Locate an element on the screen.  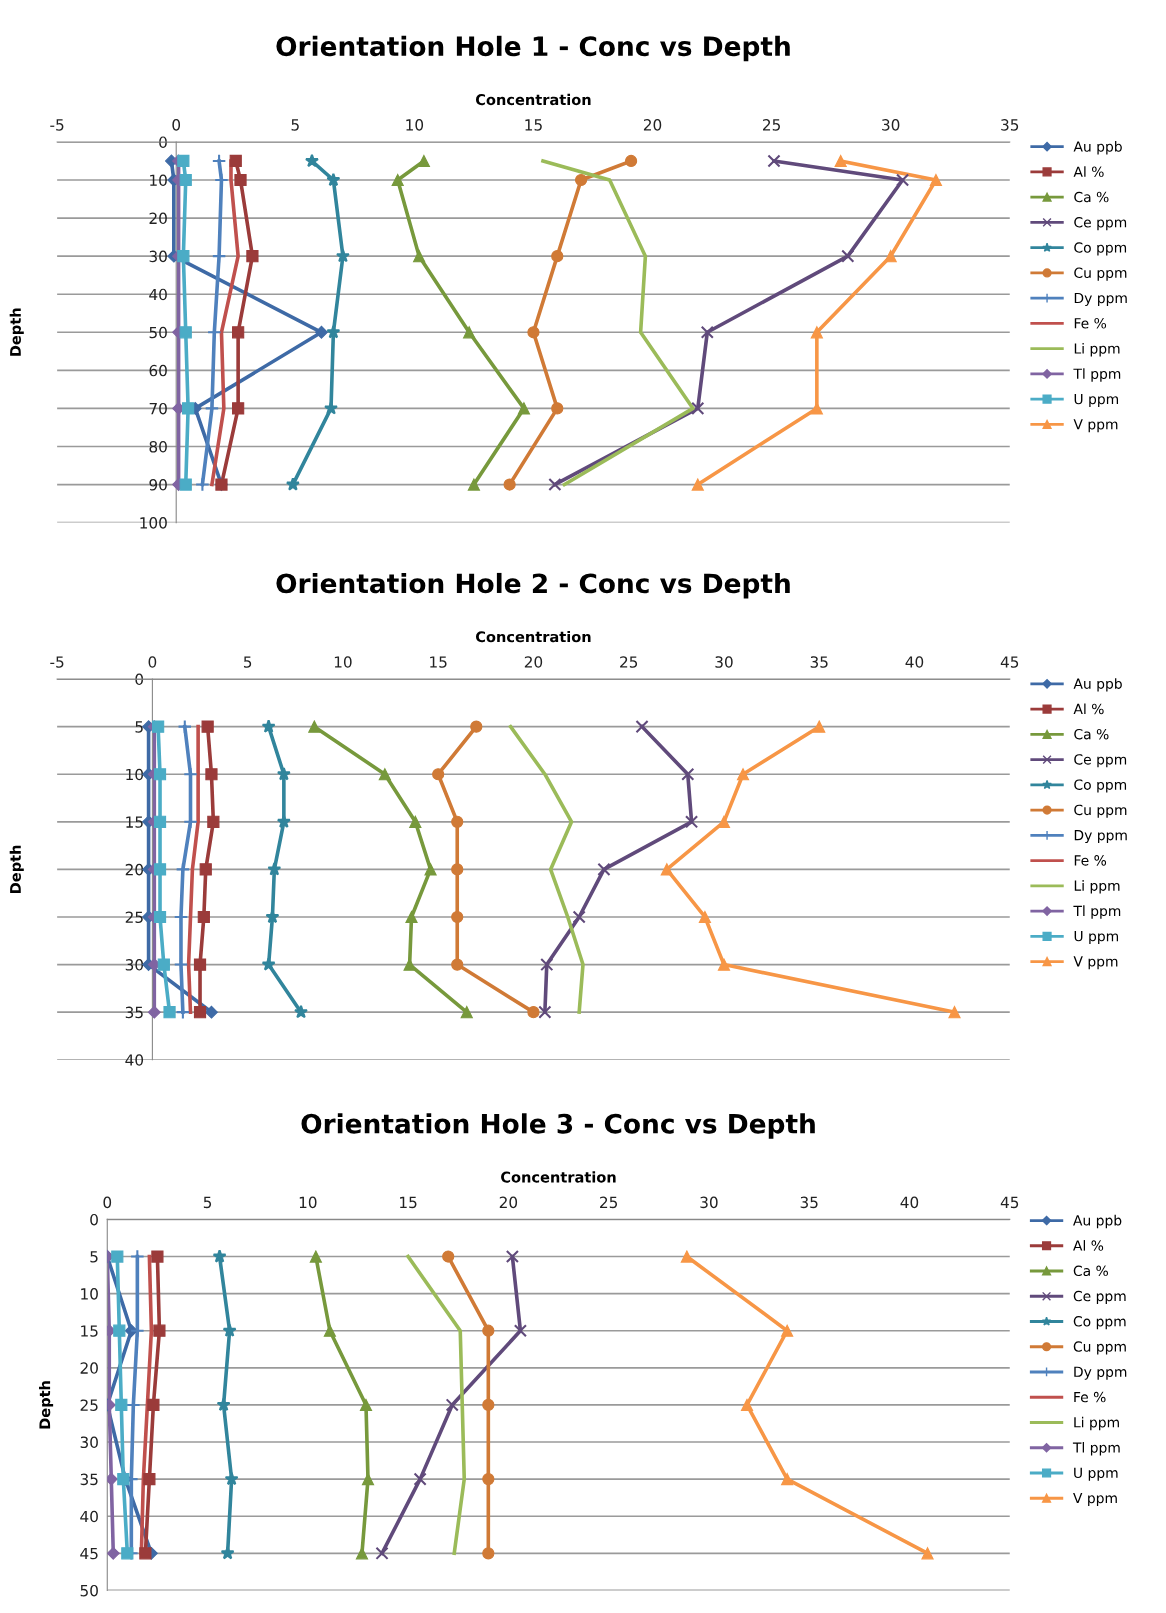
chart-title: Orientation Hole 3 - Conc vs Depth is located at coordinates (558, 1126).